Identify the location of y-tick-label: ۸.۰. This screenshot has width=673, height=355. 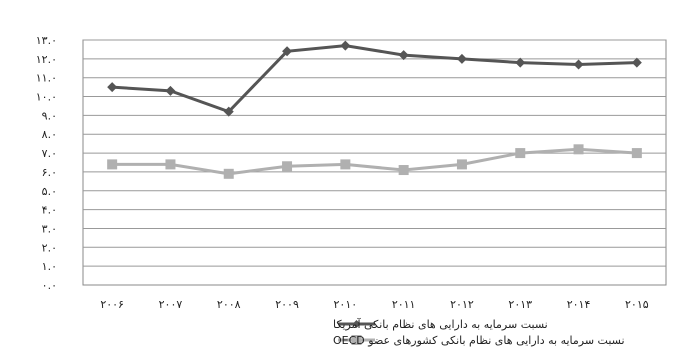
(49, 134).